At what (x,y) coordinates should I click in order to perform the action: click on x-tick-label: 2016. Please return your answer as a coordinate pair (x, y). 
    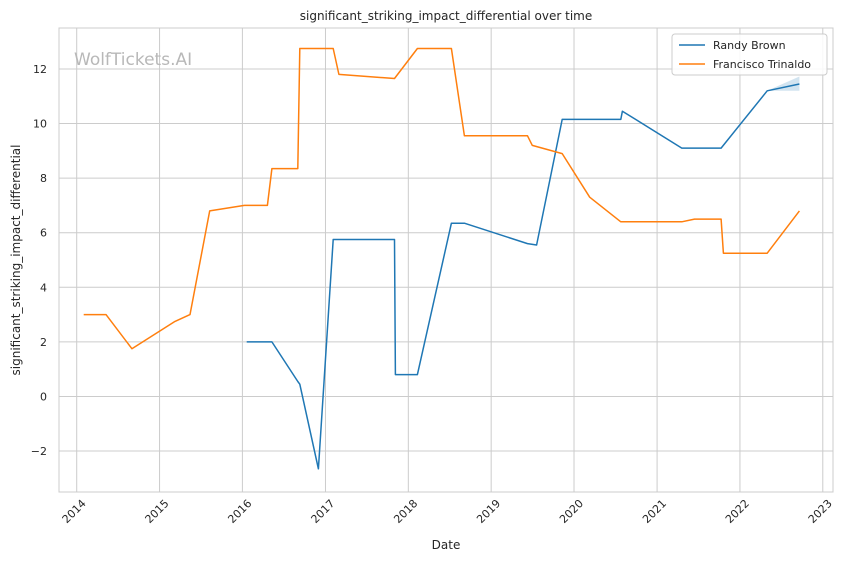
    Looking at the image, I should click on (239, 511).